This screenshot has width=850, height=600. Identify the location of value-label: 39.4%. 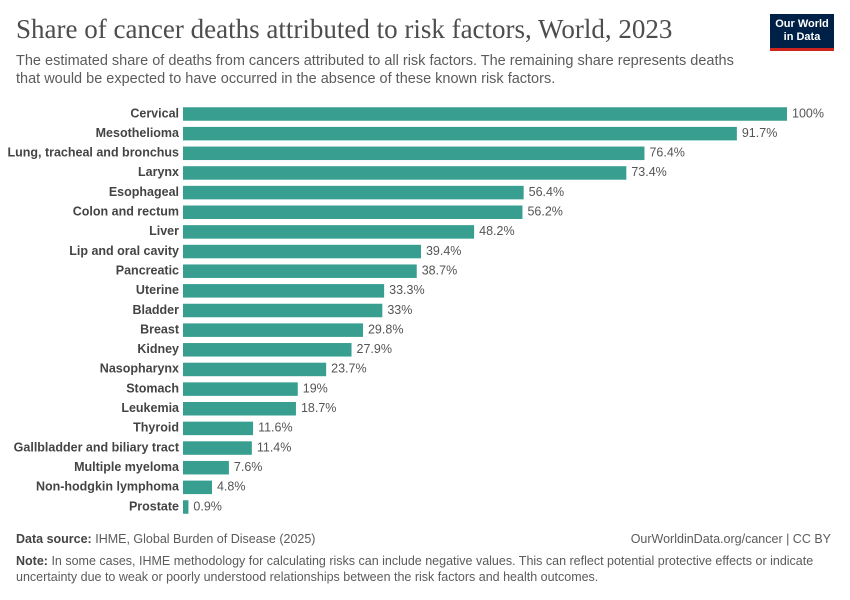
(443, 251).